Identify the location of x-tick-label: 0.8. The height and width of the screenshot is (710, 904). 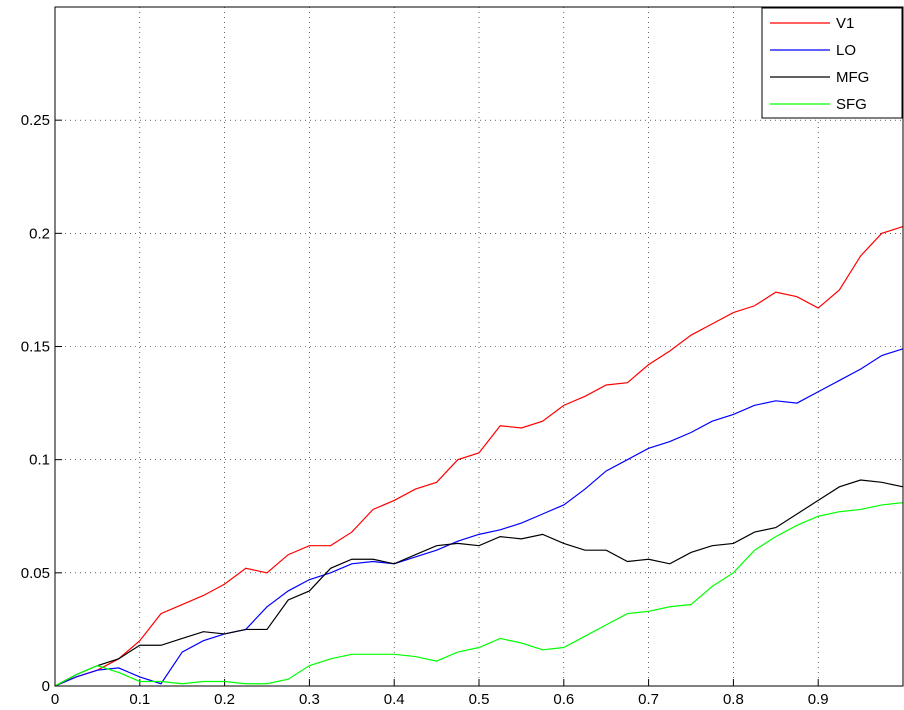
(733, 699).